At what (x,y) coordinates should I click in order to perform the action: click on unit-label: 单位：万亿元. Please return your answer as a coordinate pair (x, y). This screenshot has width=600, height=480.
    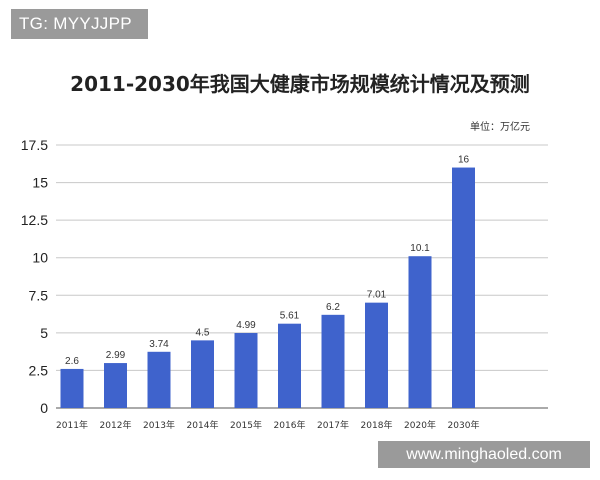
    Looking at the image, I should click on (500, 127).